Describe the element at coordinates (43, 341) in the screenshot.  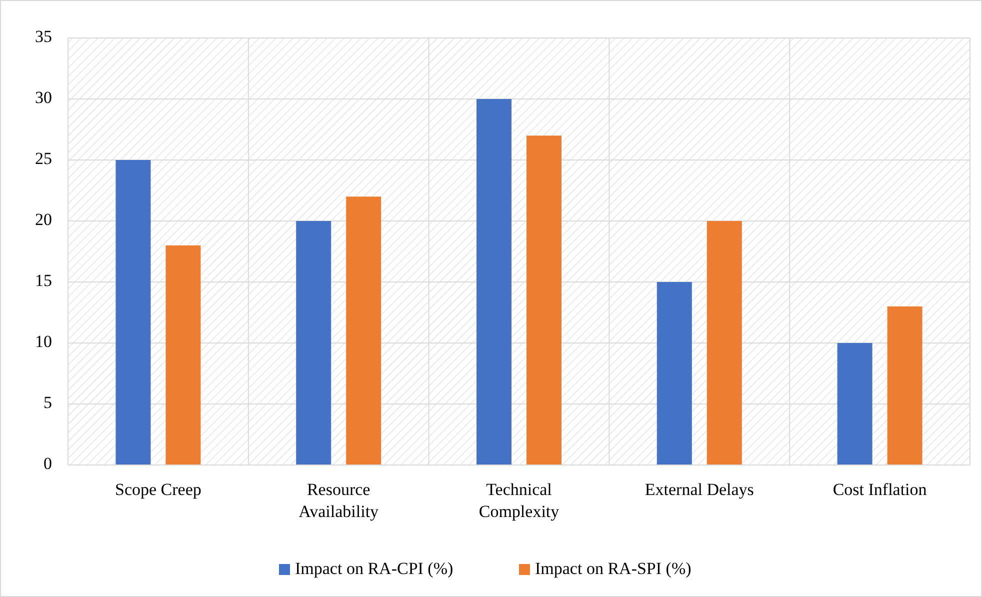
I see `y-tick-label: 10` at that location.